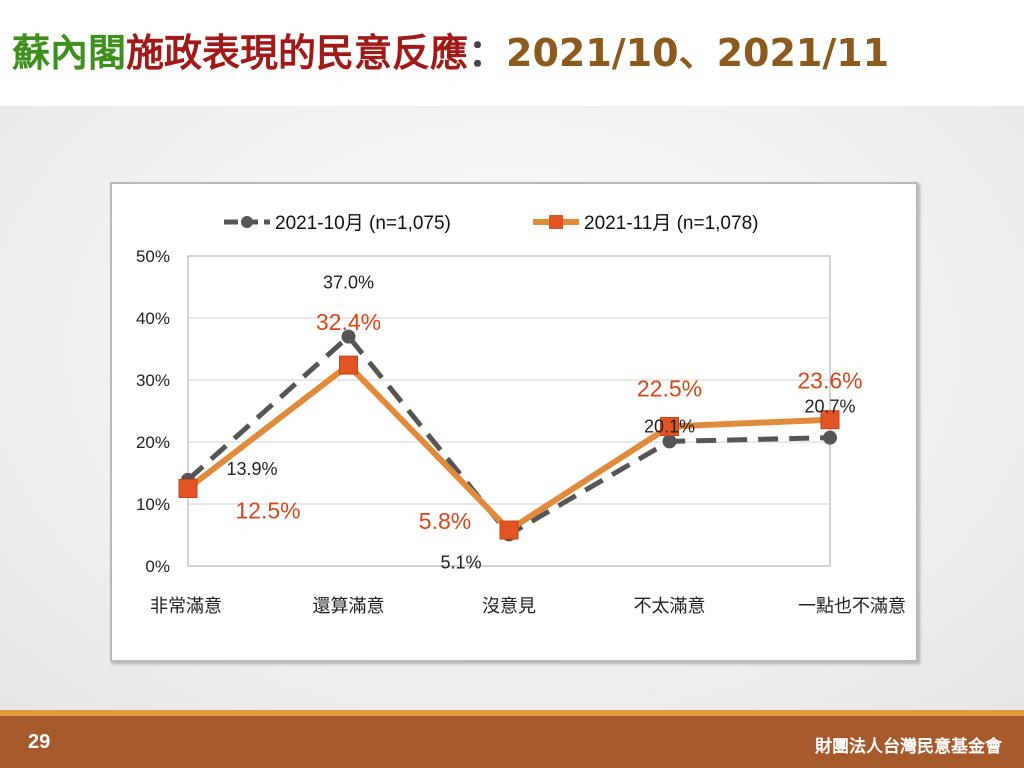 Image resolution: width=1024 pixels, height=768 pixels. I want to click on footer-bar: 29 財團法人台灣民意基金會, so click(512, 742).